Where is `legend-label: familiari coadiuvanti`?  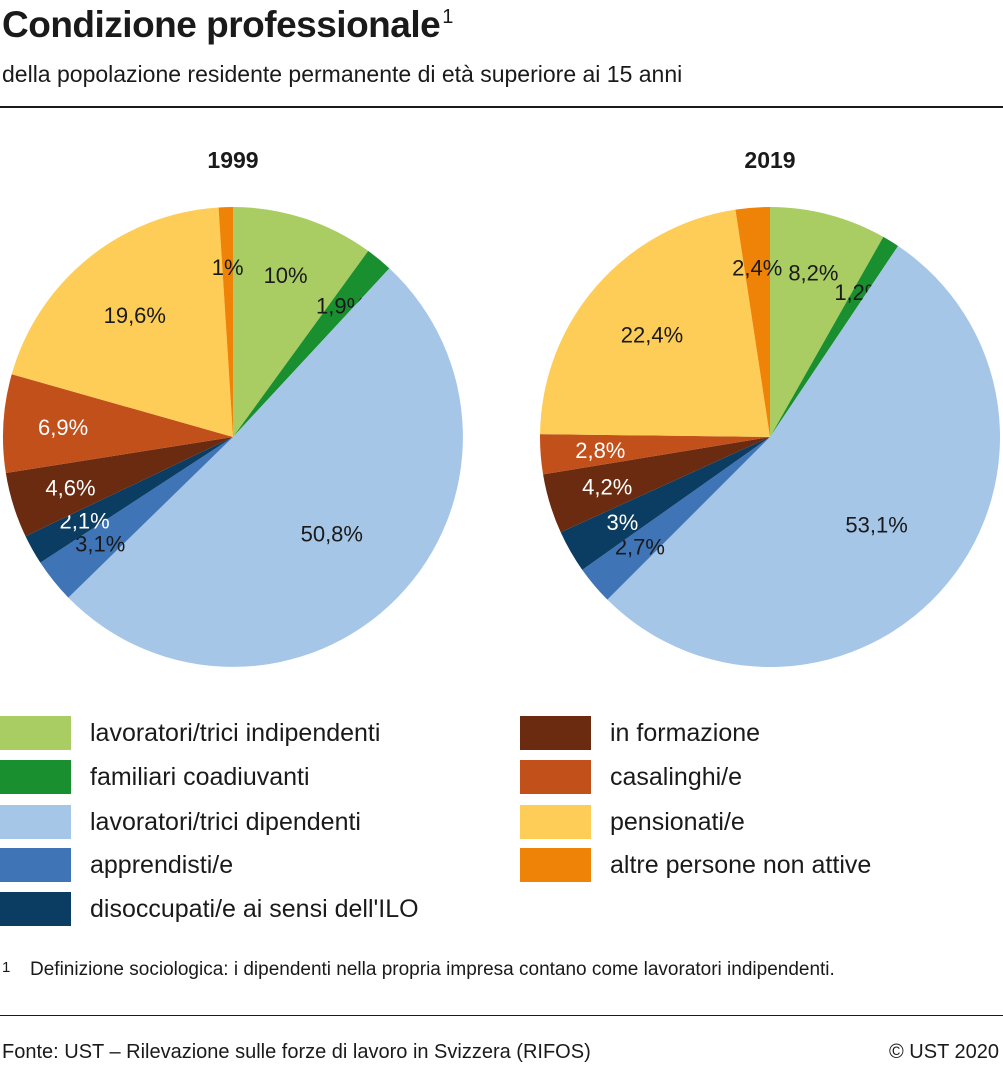
legend-label: familiari coadiuvanti is located at coordinates (200, 776).